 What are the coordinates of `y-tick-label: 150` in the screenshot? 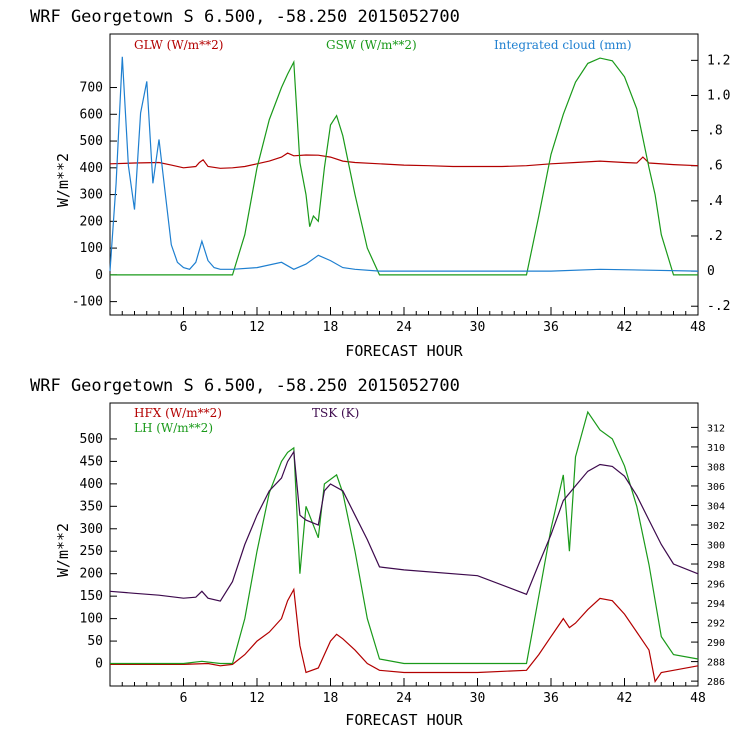 It's located at (91, 596).